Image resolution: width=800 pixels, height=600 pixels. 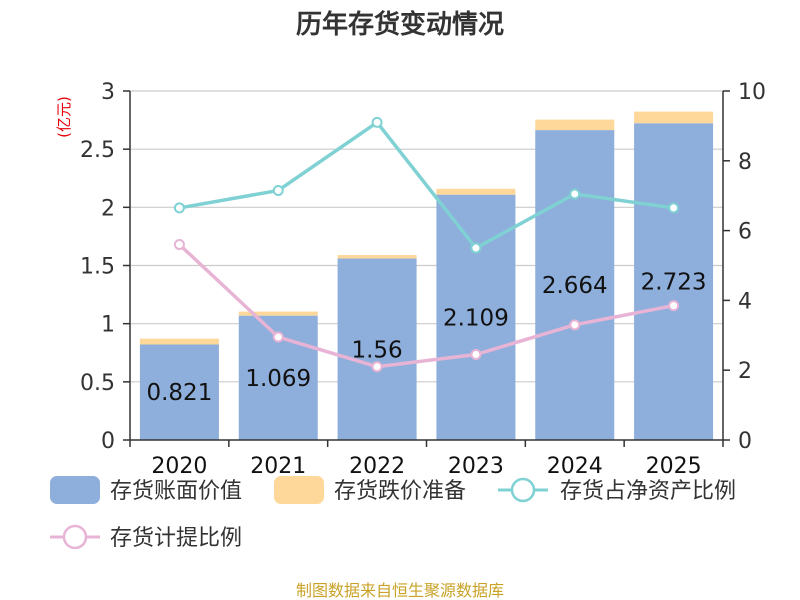 I want to click on x-tick-label: 2025, so click(x=674, y=466).